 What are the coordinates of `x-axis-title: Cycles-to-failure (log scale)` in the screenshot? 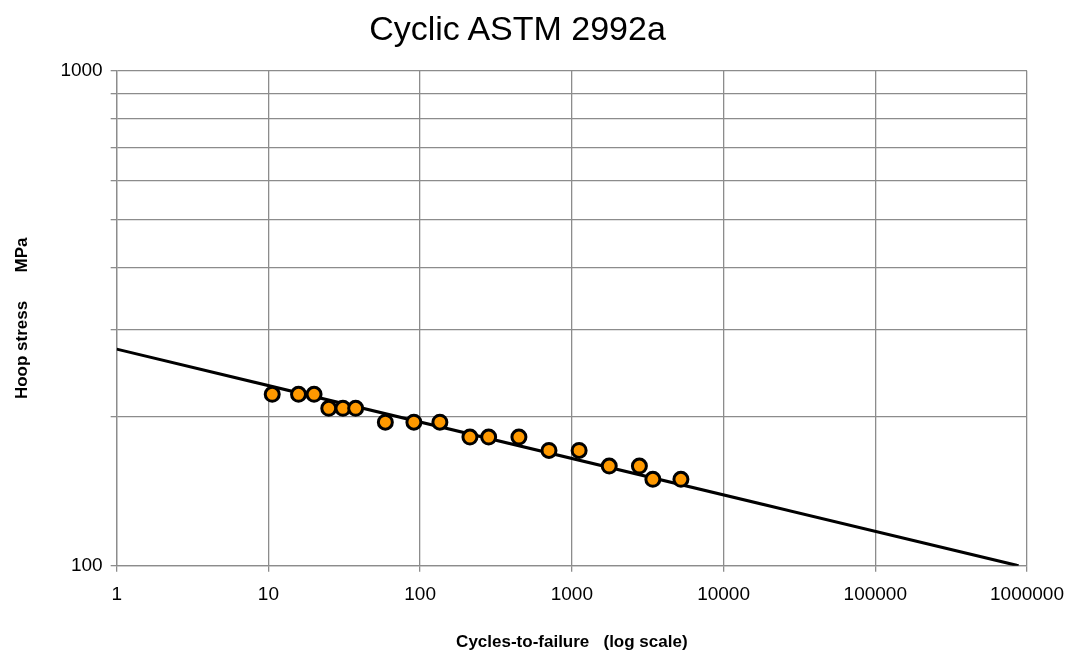 It's located at (572, 642).